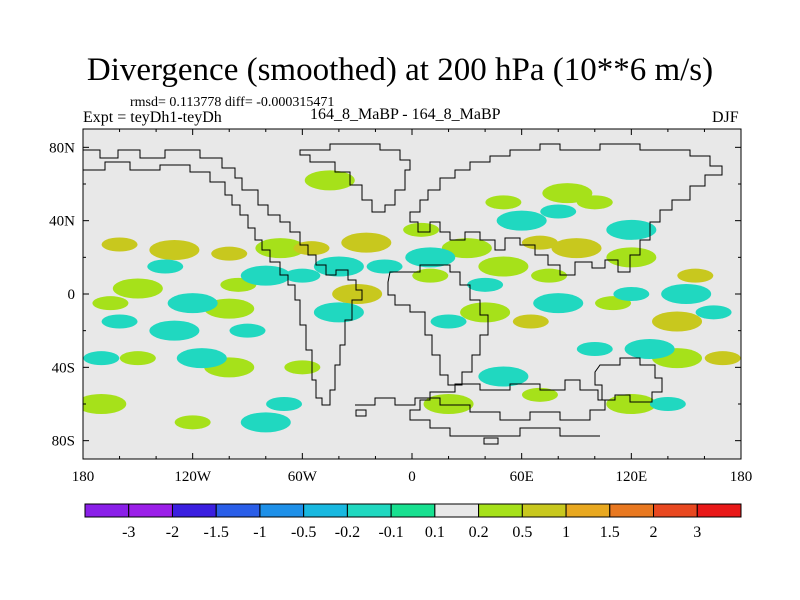 This screenshot has width=800, height=600. Describe the element at coordinates (610, 532) in the screenshot. I see `colorbar-label: 1.5` at that location.